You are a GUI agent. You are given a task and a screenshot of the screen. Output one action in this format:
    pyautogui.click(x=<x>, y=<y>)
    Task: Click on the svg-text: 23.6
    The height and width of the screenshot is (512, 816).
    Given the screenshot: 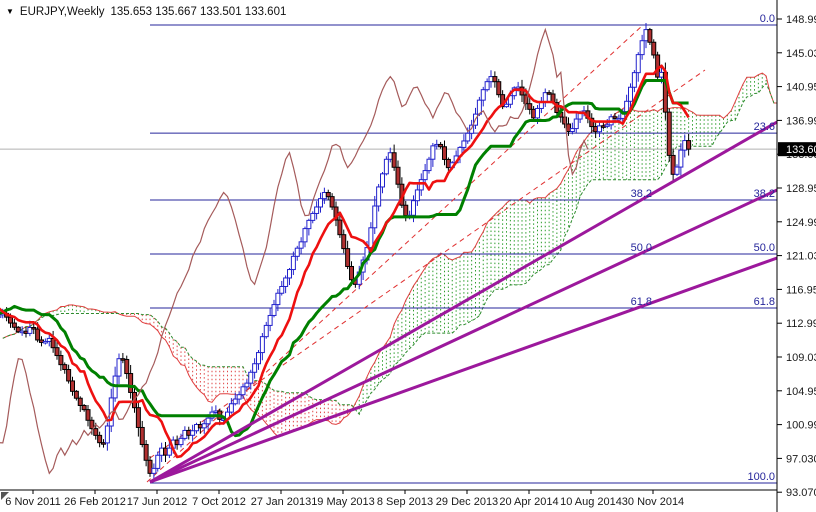 What is the action you would take?
    pyautogui.click(x=764, y=127)
    